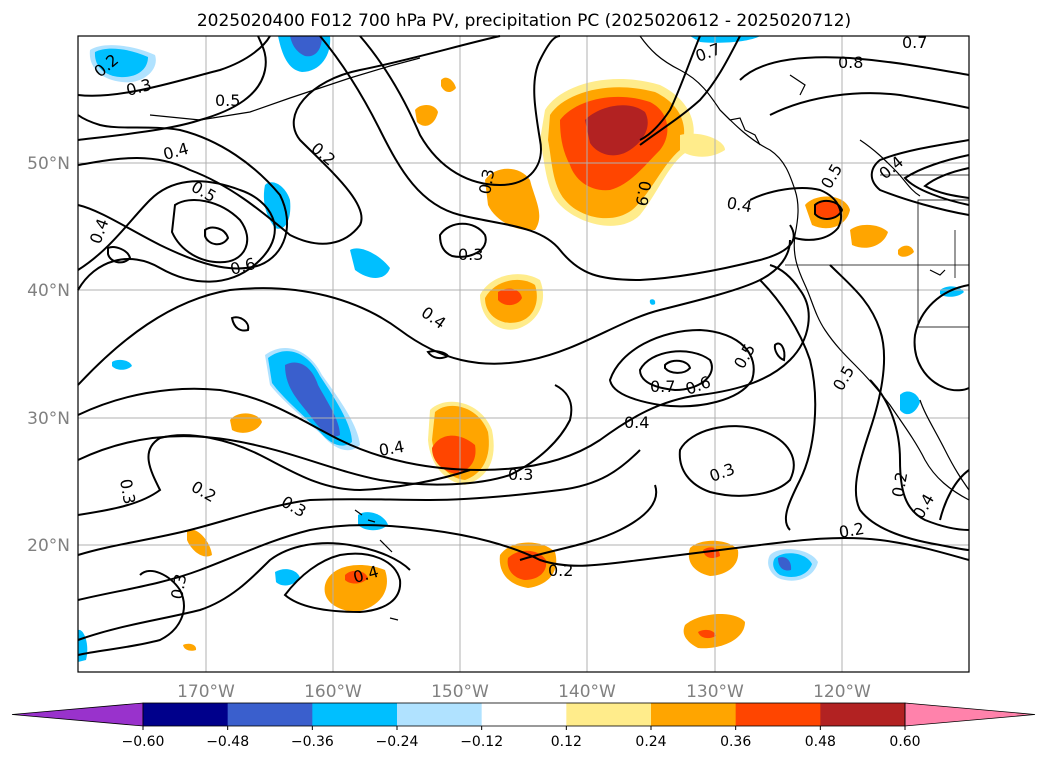  What do you see at coordinates (904, 742) in the screenshot?
I see `colorbar-tick-label: 0.60` at bounding box center [904, 742].